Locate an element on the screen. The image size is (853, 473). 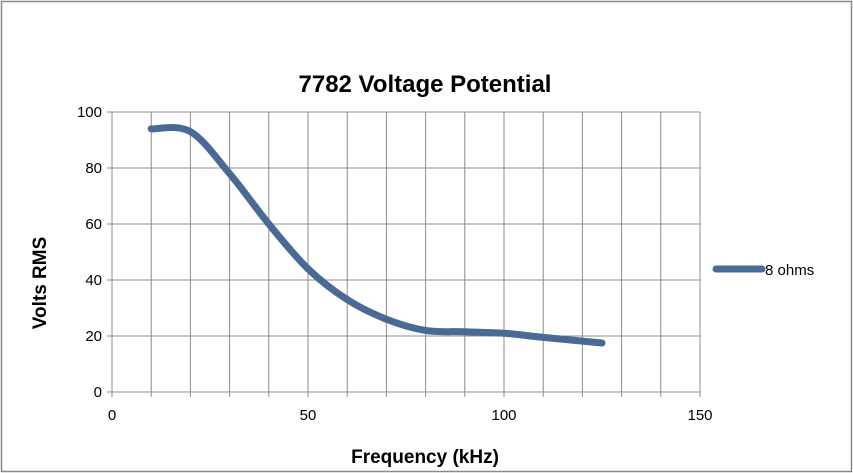
x-tick-label: 100 is located at coordinates (503, 415).